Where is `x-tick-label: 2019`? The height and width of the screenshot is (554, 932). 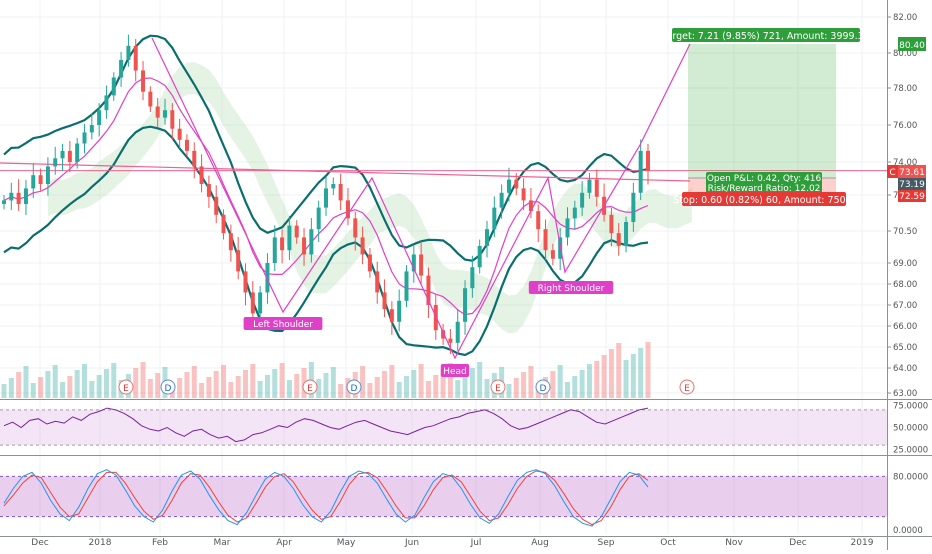 x-tick-label: 2019 is located at coordinates (862, 543).